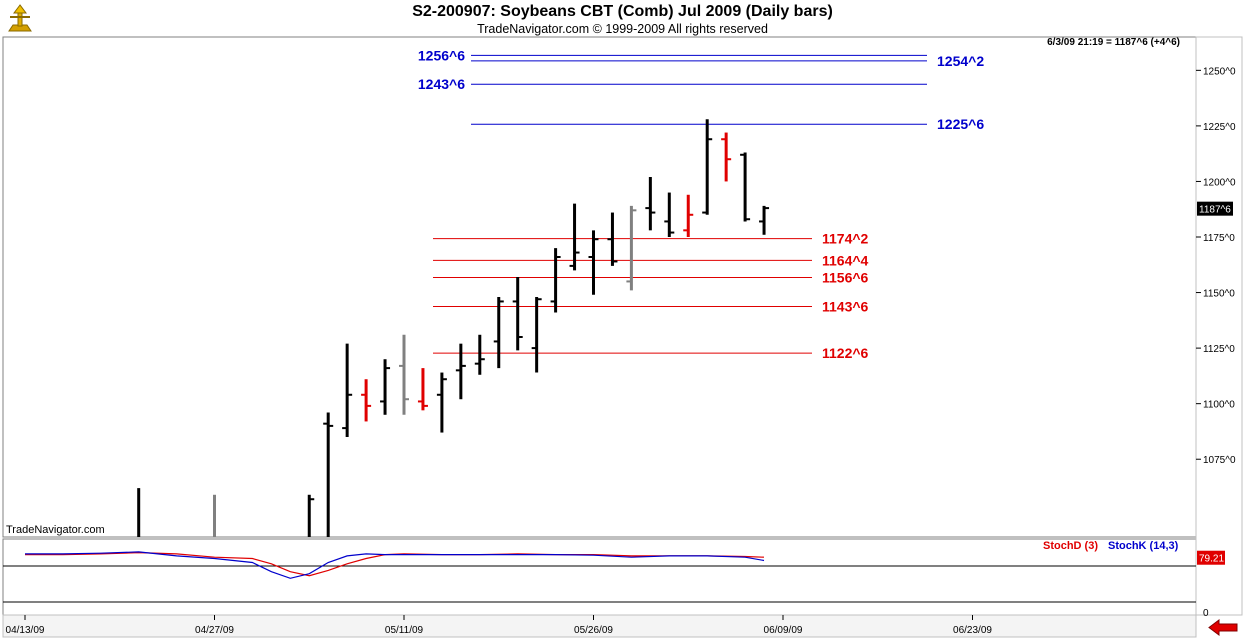 This screenshot has height=640, width=1245. I want to click on y-tick-label: 1100^0, so click(1219, 405).